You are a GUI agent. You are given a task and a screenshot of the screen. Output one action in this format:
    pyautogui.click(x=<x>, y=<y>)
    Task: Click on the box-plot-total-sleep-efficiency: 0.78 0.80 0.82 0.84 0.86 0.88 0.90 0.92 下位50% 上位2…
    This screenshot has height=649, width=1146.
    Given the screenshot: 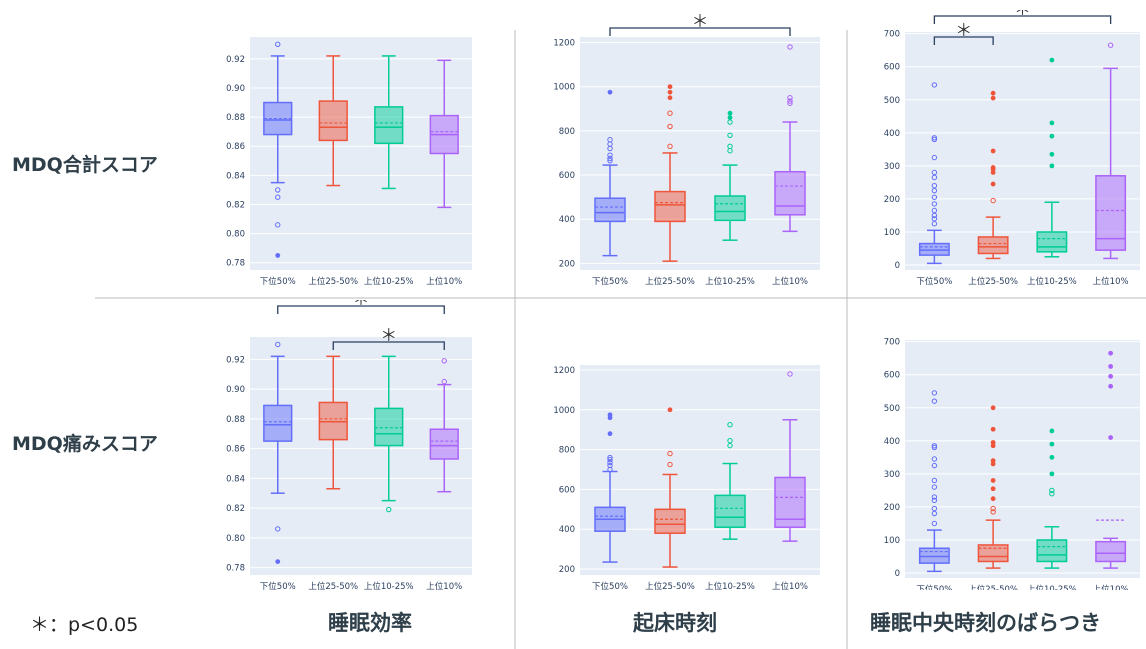 What is the action you would take?
    pyautogui.click(x=349, y=162)
    